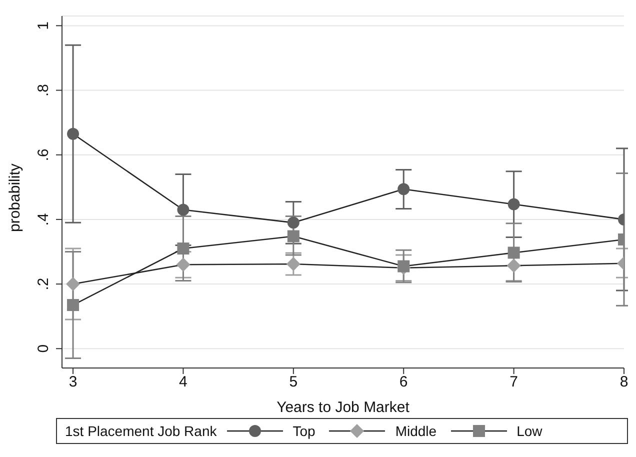 This screenshot has height=457, width=636. Describe the element at coordinates (403, 382) in the screenshot. I see `x-tick-label: 6` at that location.